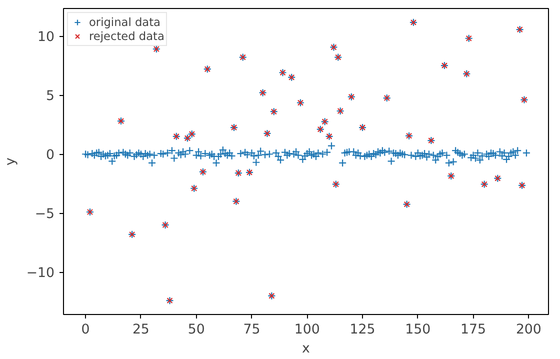 Image resolution: width=560 pixels, height=359 pixels. Describe the element at coordinates (363, 330) in the screenshot. I see `x-tick-label: 125` at that location.